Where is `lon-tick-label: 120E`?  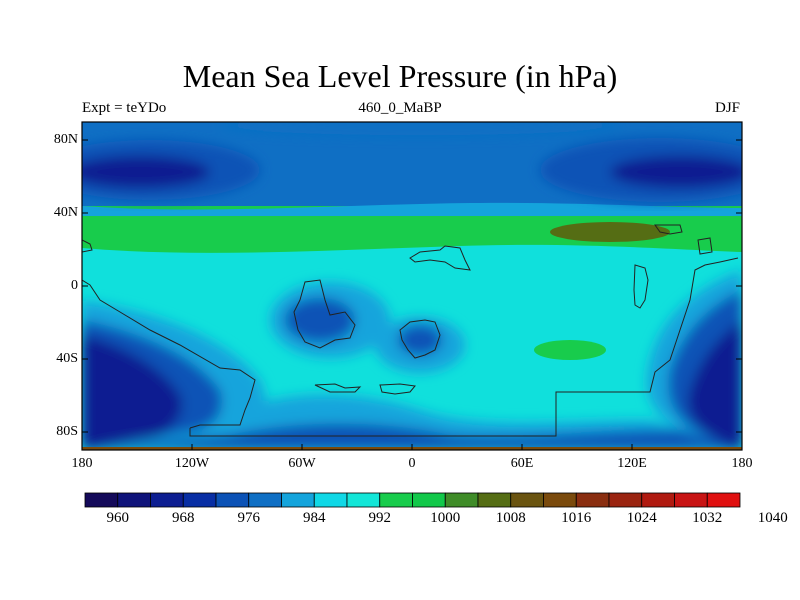
lon-tick-label: 120E is located at coordinates (632, 463).